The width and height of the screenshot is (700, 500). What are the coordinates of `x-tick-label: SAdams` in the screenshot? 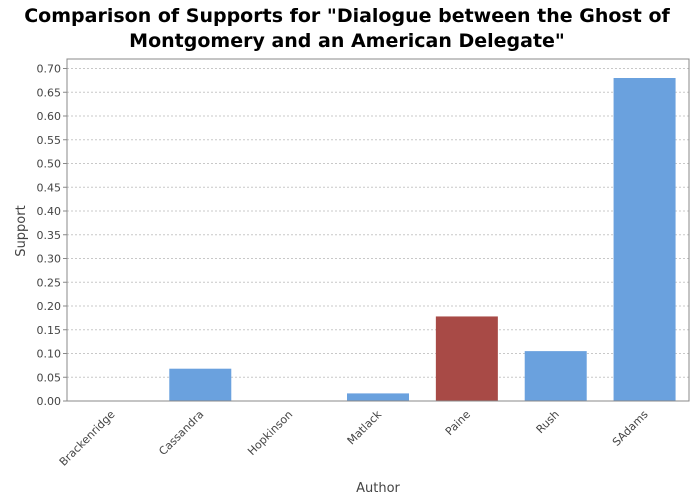 It's located at (630, 428).